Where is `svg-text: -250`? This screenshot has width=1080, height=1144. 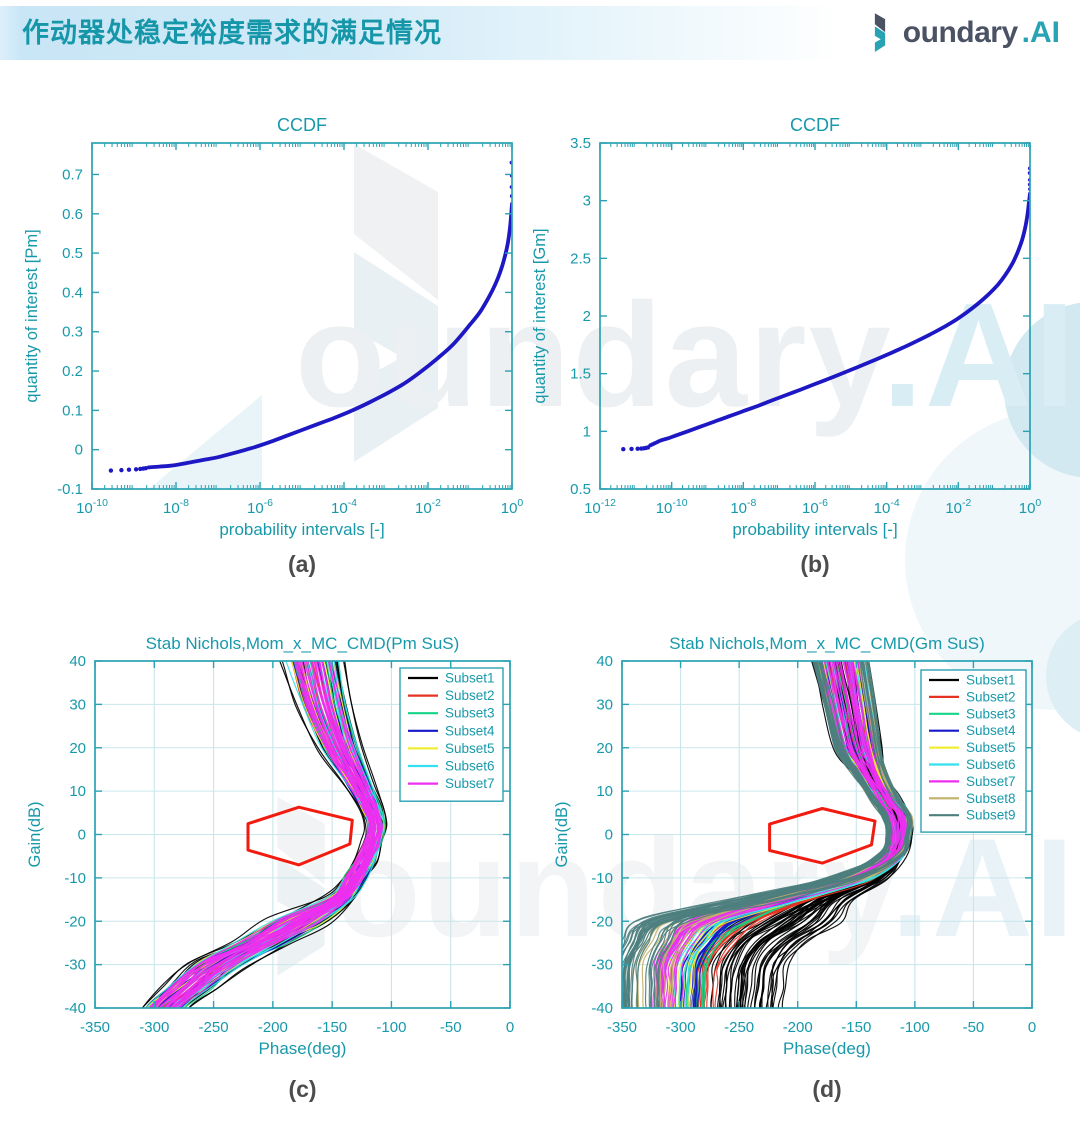 svg-text: -250 is located at coordinates (214, 1027).